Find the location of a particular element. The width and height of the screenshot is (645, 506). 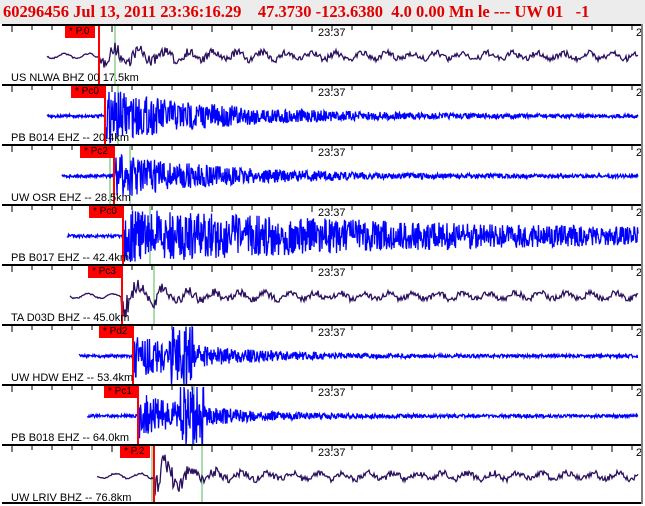

trace-panel: * Pc1 23:37 2 PB B018 EHZ -- 64.0km is located at coordinates (321, 414).